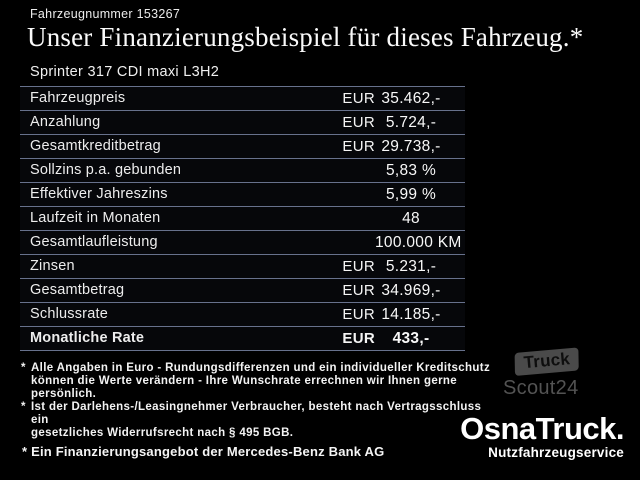  Describe the element at coordinates (411, 218) in the screenshot. I see `row-value: 48` at that location.